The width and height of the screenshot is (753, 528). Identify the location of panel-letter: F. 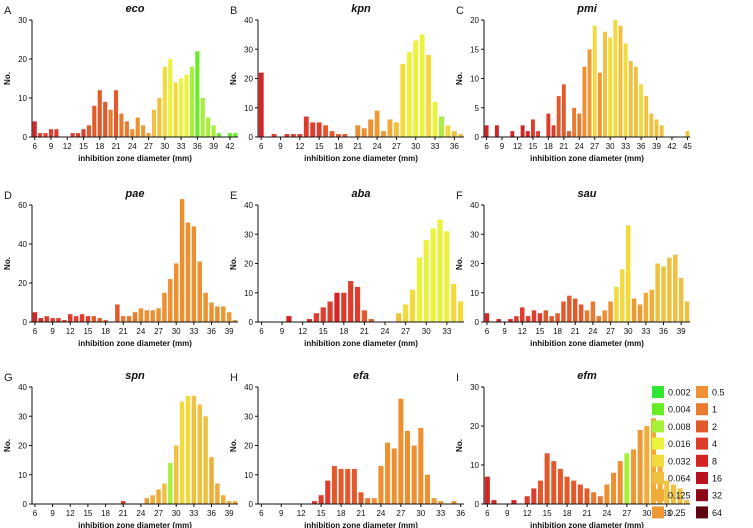
(459, 196).